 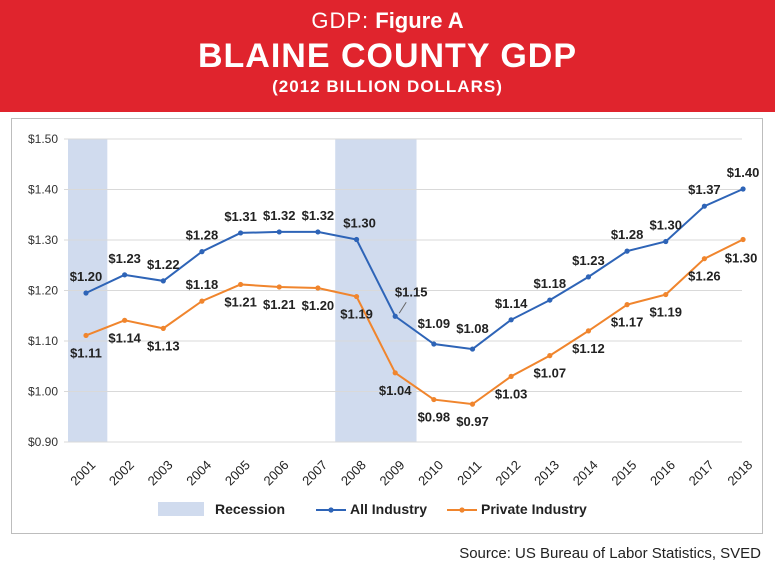 I want to click on data-label: $1.07, so click(x=550, y=373).